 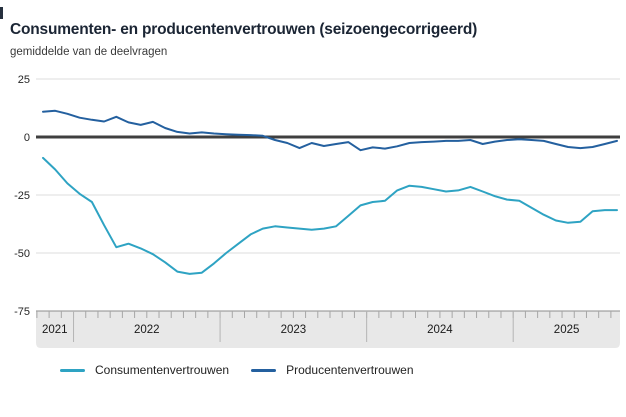 I want to click on legend-label-consumer: Consumentenvertrouwen, so click(x=162, y=370).